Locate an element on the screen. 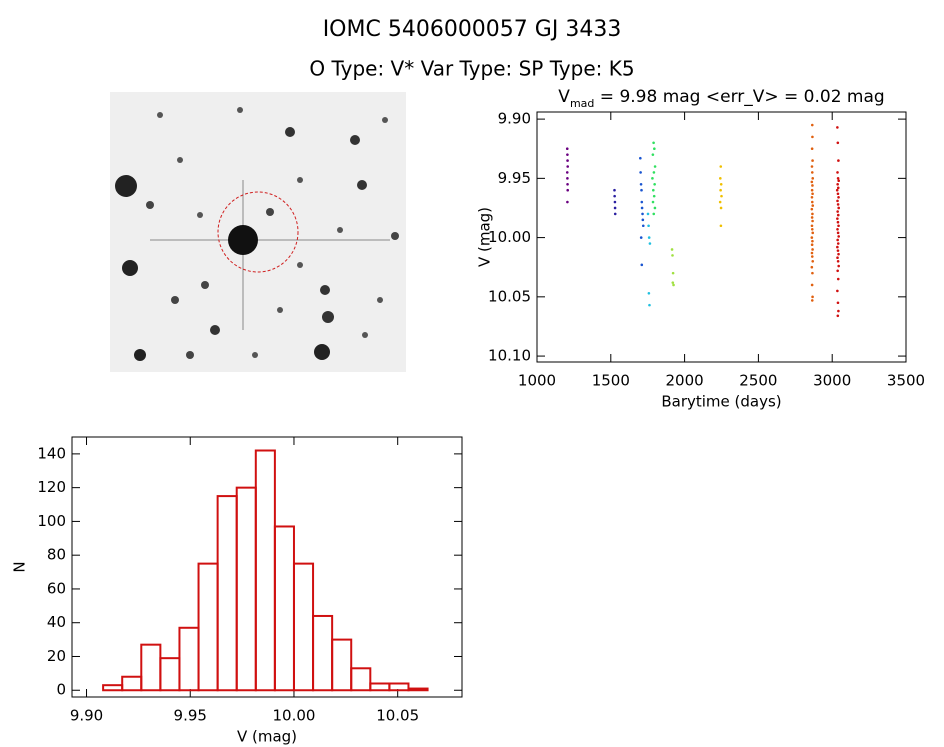 The height and width of the screenshot is (747, 944). y-tick-label: 0 is located at coordinates (61, 690).